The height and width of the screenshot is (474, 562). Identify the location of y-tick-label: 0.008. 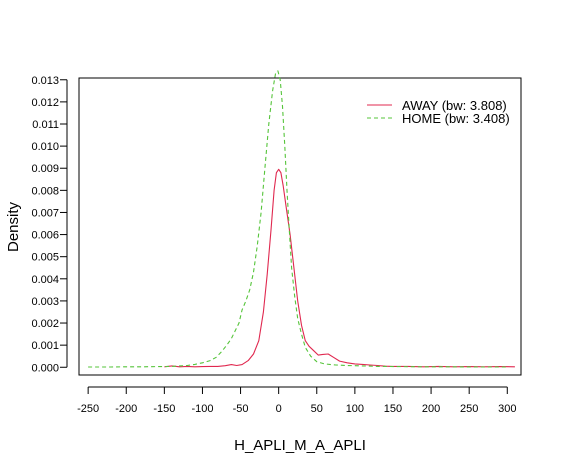
(45, 191).